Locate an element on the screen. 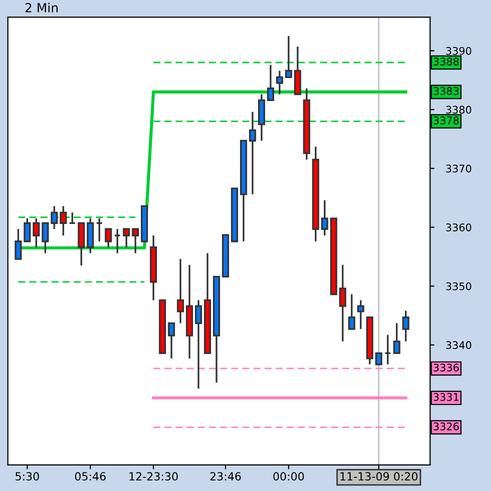  text: 3331 is located at coordinates (446, 397).